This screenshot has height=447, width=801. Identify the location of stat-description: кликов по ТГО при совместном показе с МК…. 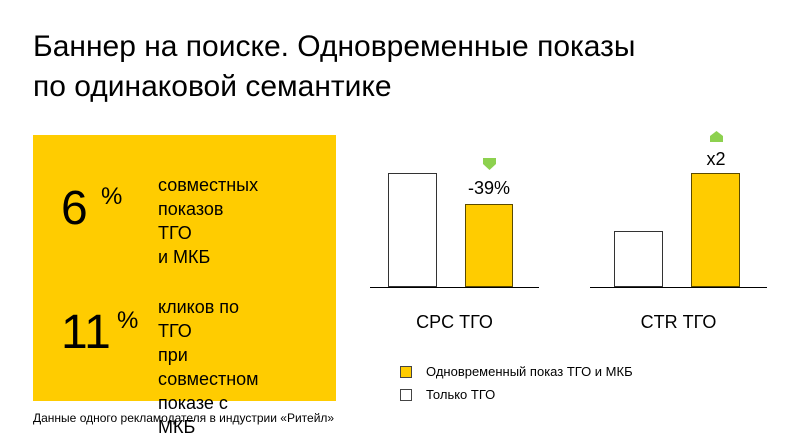
(208, 367).